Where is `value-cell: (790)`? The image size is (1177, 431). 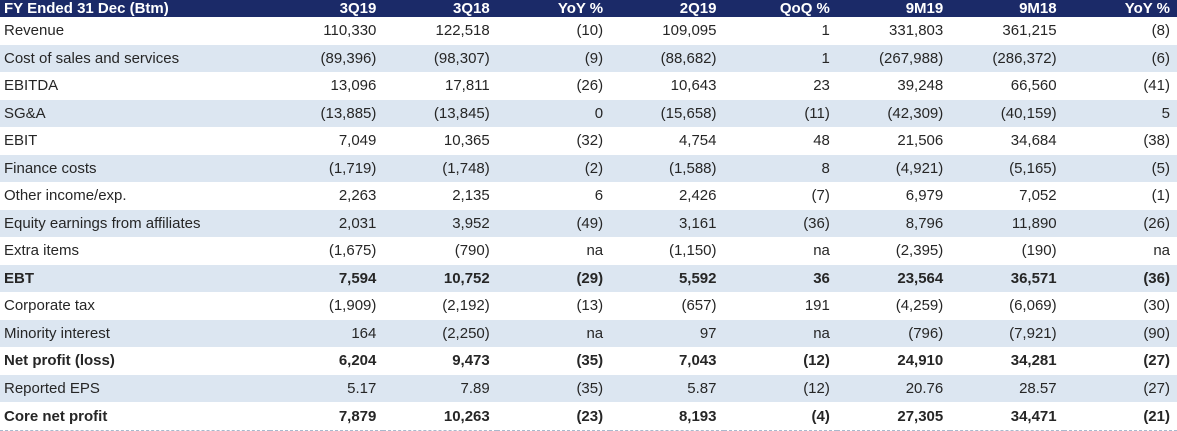 value-cell: (790) is located at coordinates (472, 251).